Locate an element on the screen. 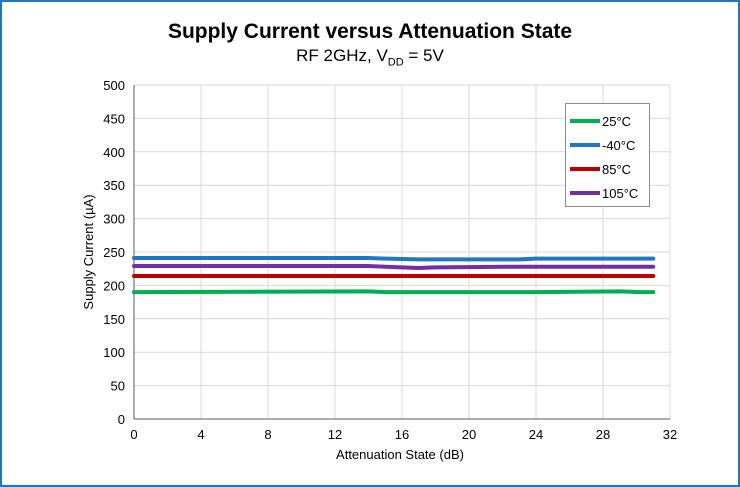 This screenshot has width=740, height=487. chart-subtitle: RF 2GHz, VDD = 5V is located at coordinates (370, 57).